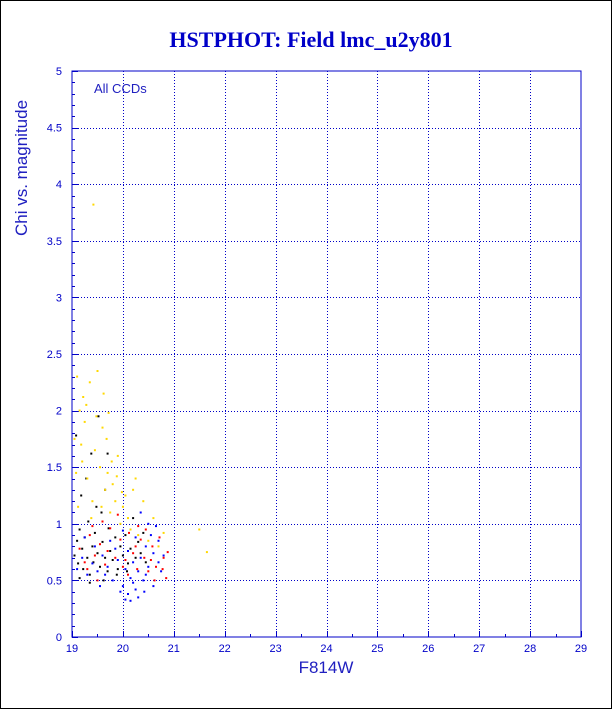 The height and width of the screenshot is (709, 612). I want to click on x-tick-label: 26, so click(428, 649).